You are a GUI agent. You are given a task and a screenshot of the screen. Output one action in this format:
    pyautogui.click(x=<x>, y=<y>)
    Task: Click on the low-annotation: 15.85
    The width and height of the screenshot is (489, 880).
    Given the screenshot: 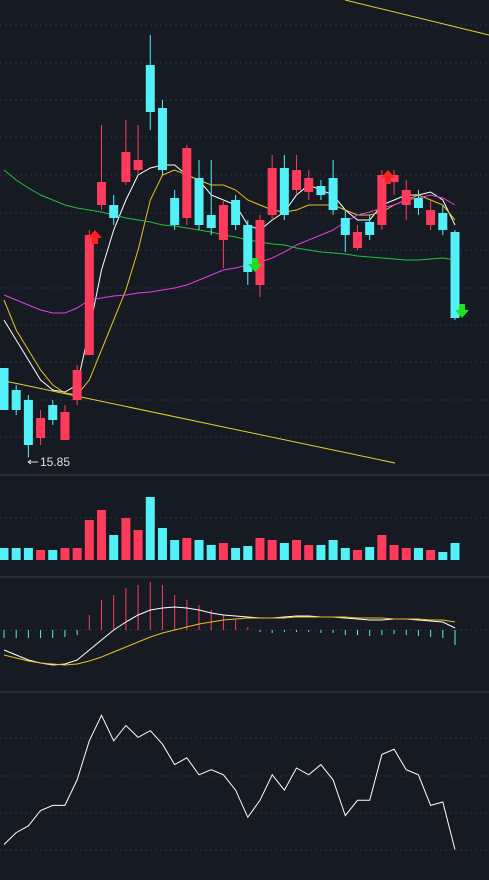 What is the action you would take?
    pyautogui.click(x=55, y=462)
    